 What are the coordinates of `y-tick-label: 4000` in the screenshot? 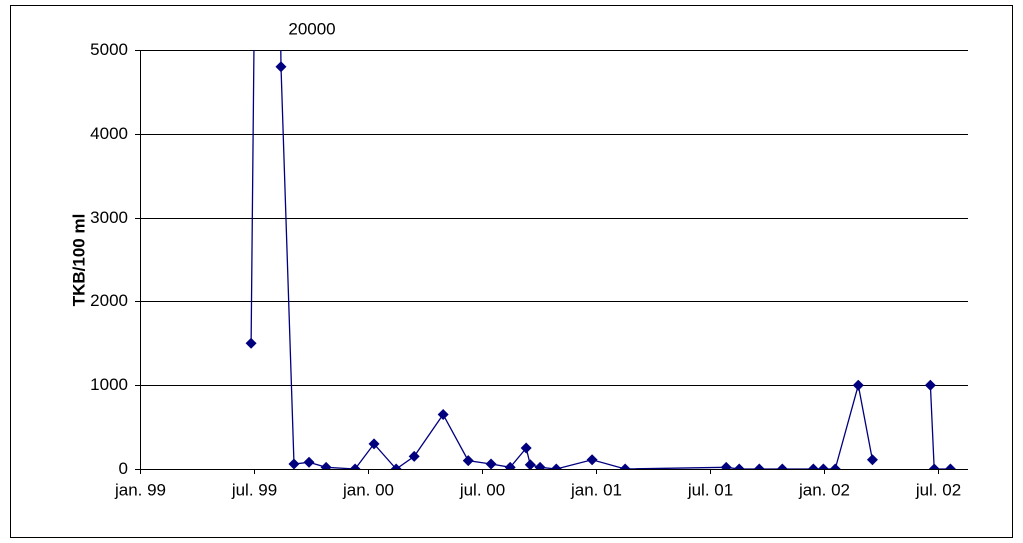 It's located at (109, 133).